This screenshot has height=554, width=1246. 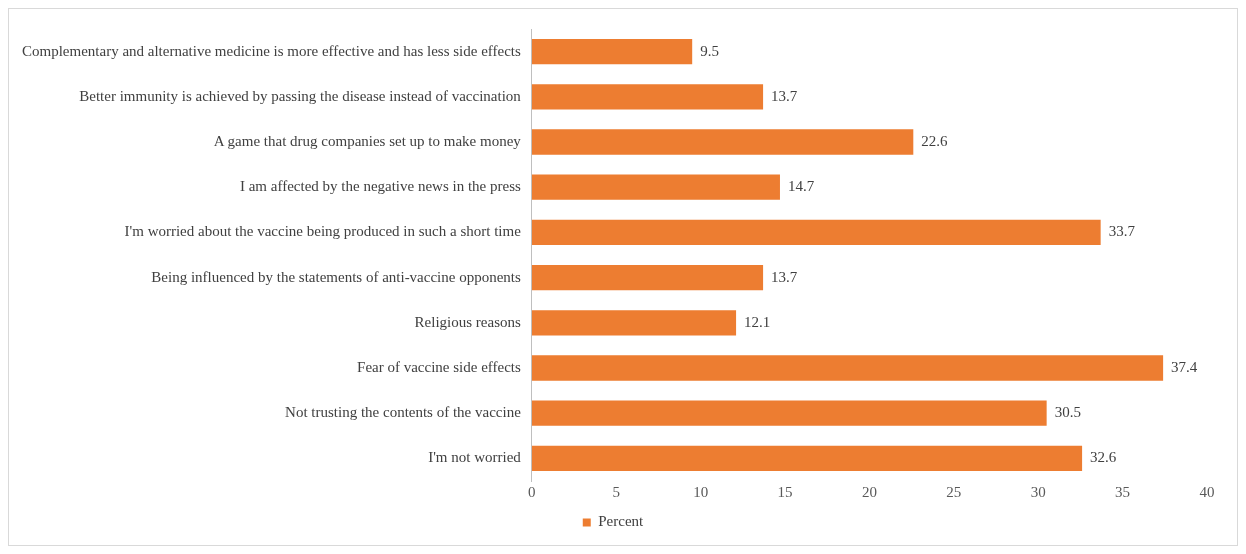 I want to click on x-tick-label: 0, so click(x=532, y=491).